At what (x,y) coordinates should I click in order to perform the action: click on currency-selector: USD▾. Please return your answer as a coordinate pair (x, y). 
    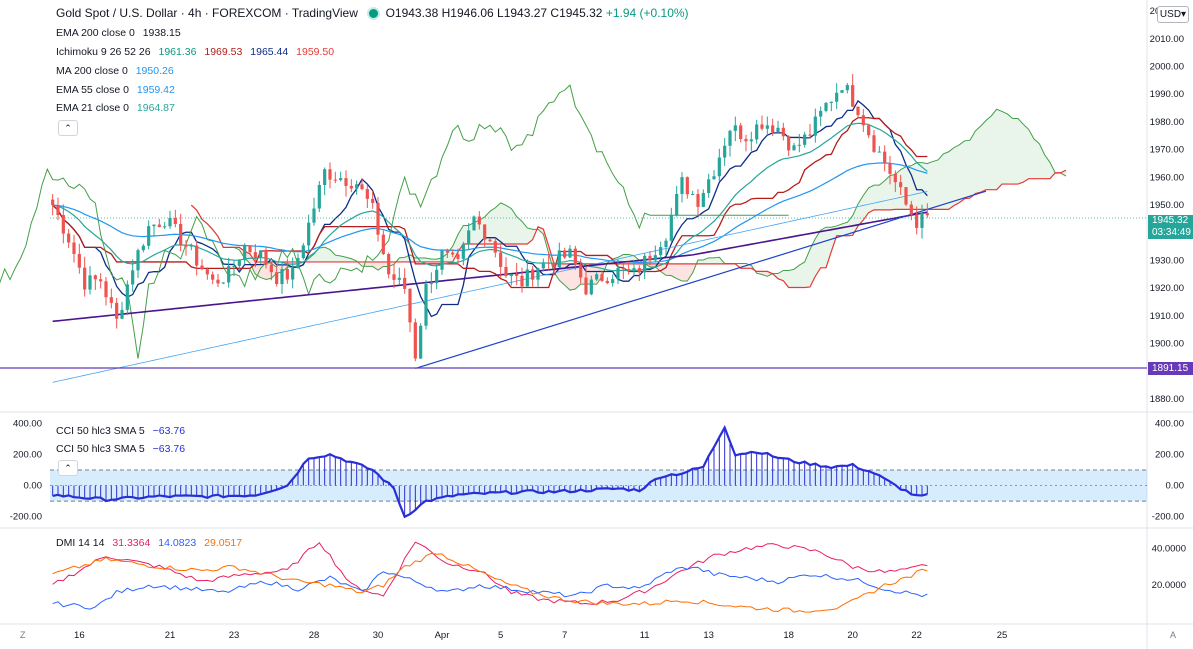
    Looking at the image, I should click on (1173, 14).